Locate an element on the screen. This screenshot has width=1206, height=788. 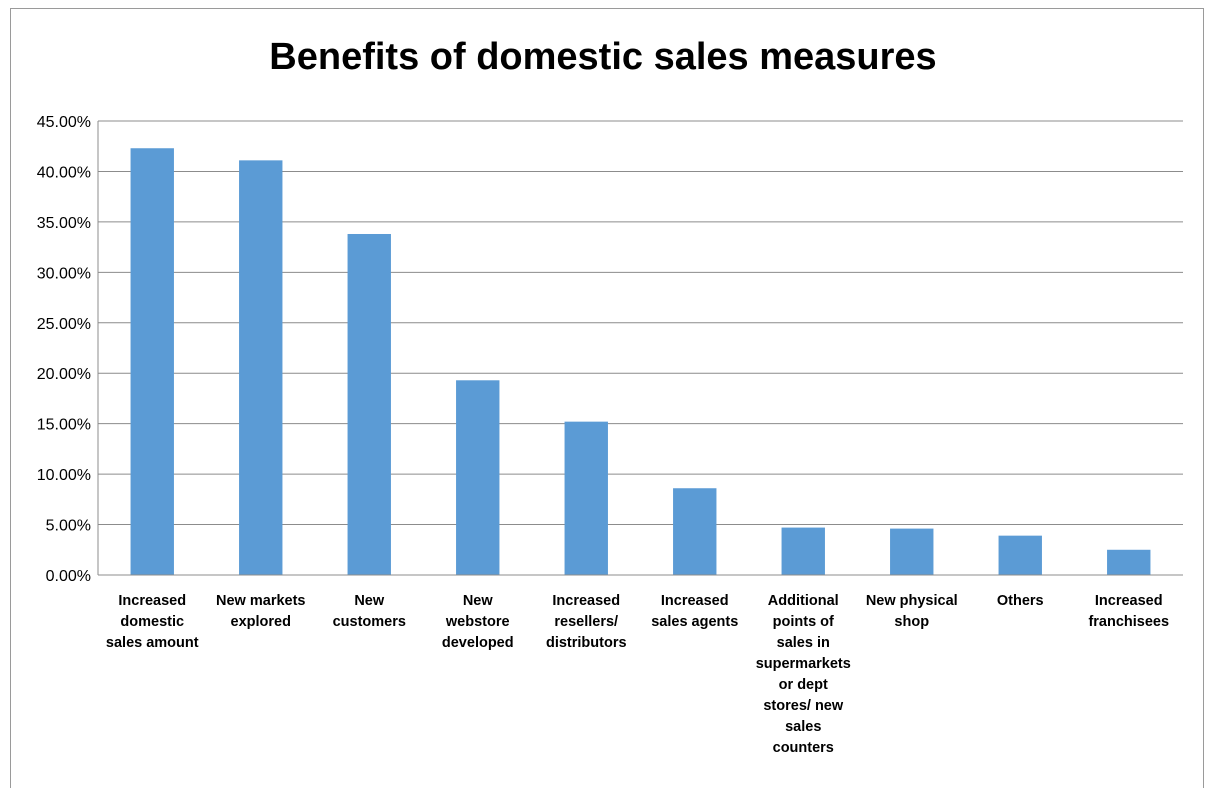
x-category-label-line: New physical is located at coordinates (912, 601).